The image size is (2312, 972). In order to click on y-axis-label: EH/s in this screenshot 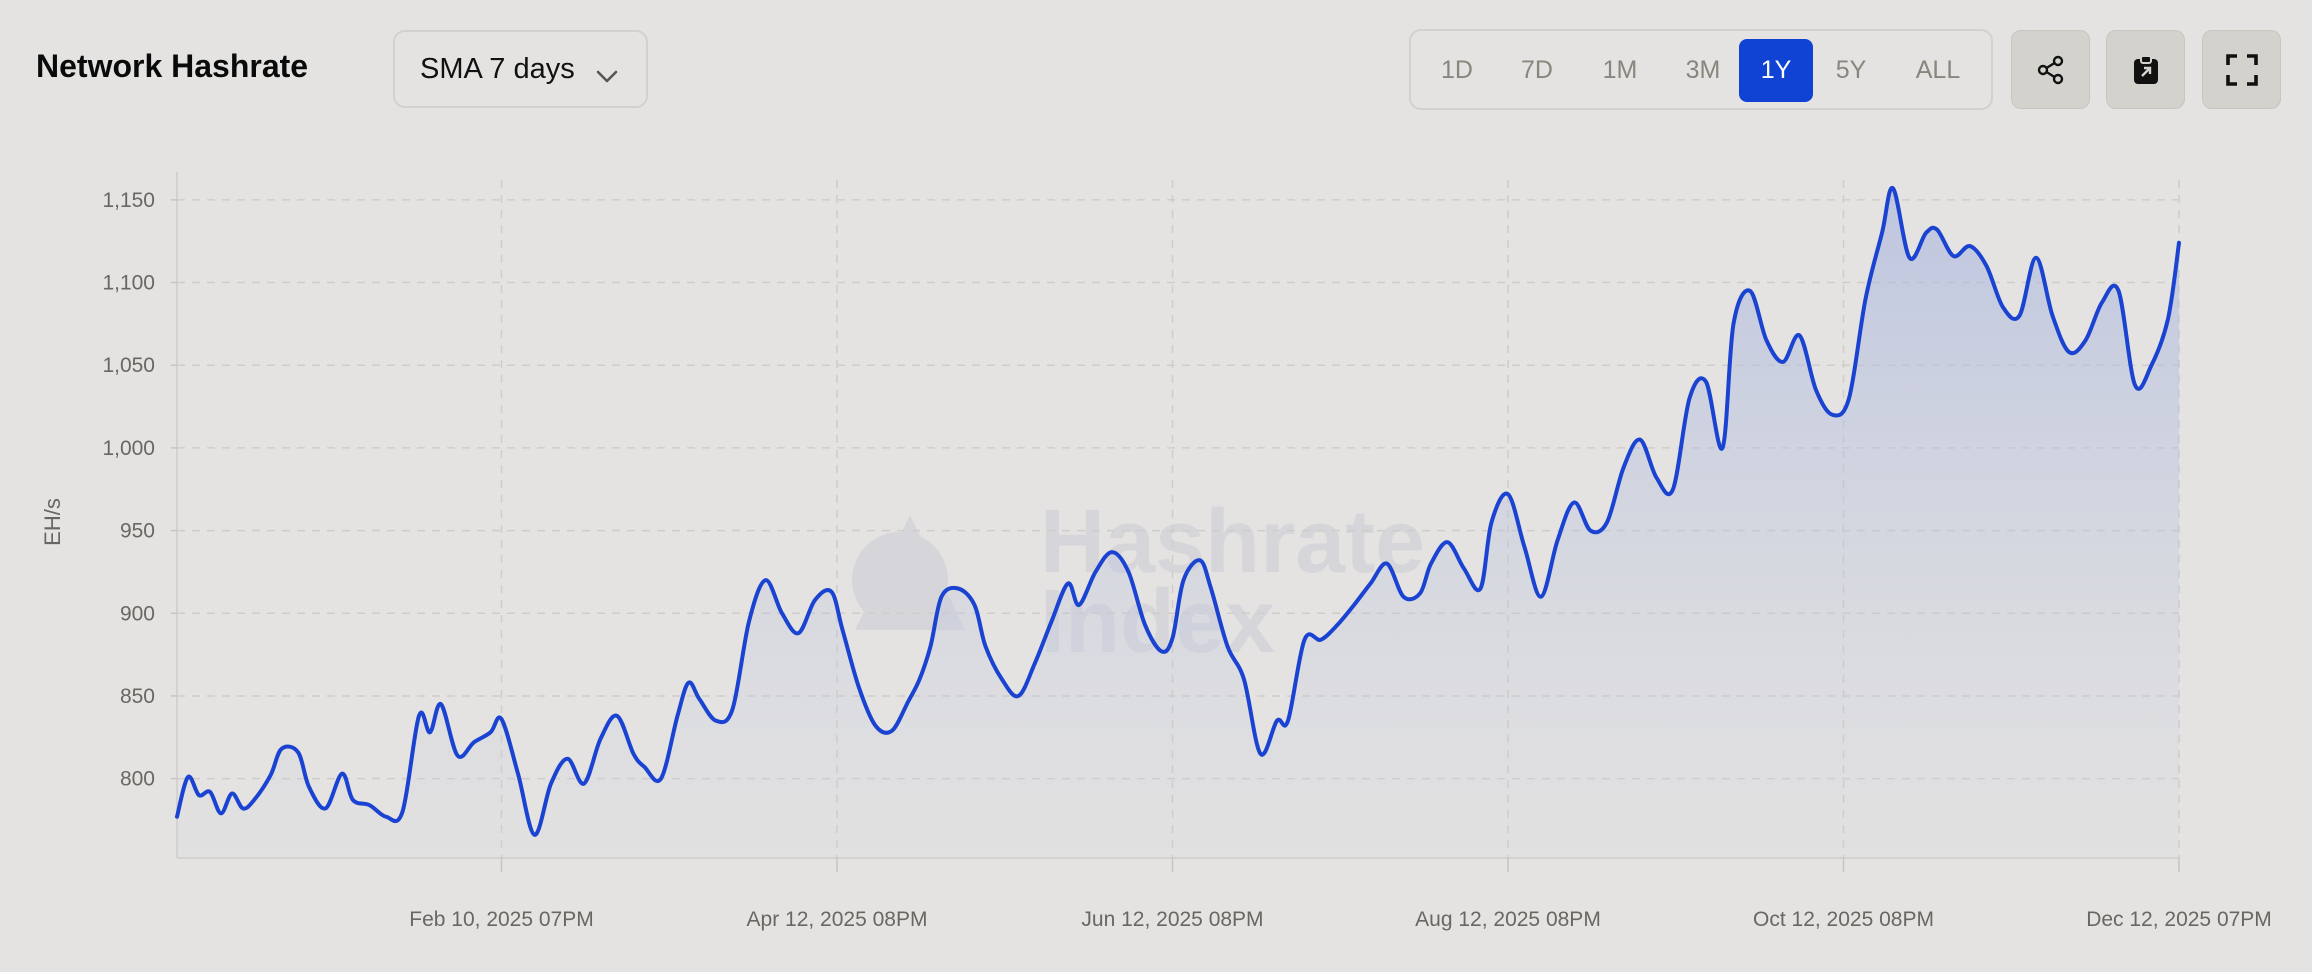, I will do `click(52, 522)`.